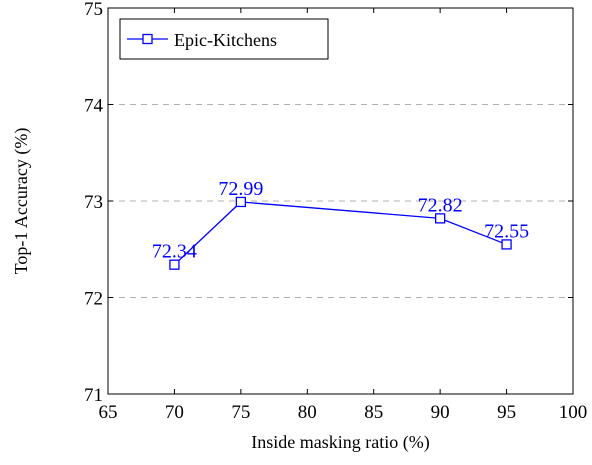 This screenshot has height=465, width=592. I want to click on legend-label: Epic-Kitchens, so click(225, 40).